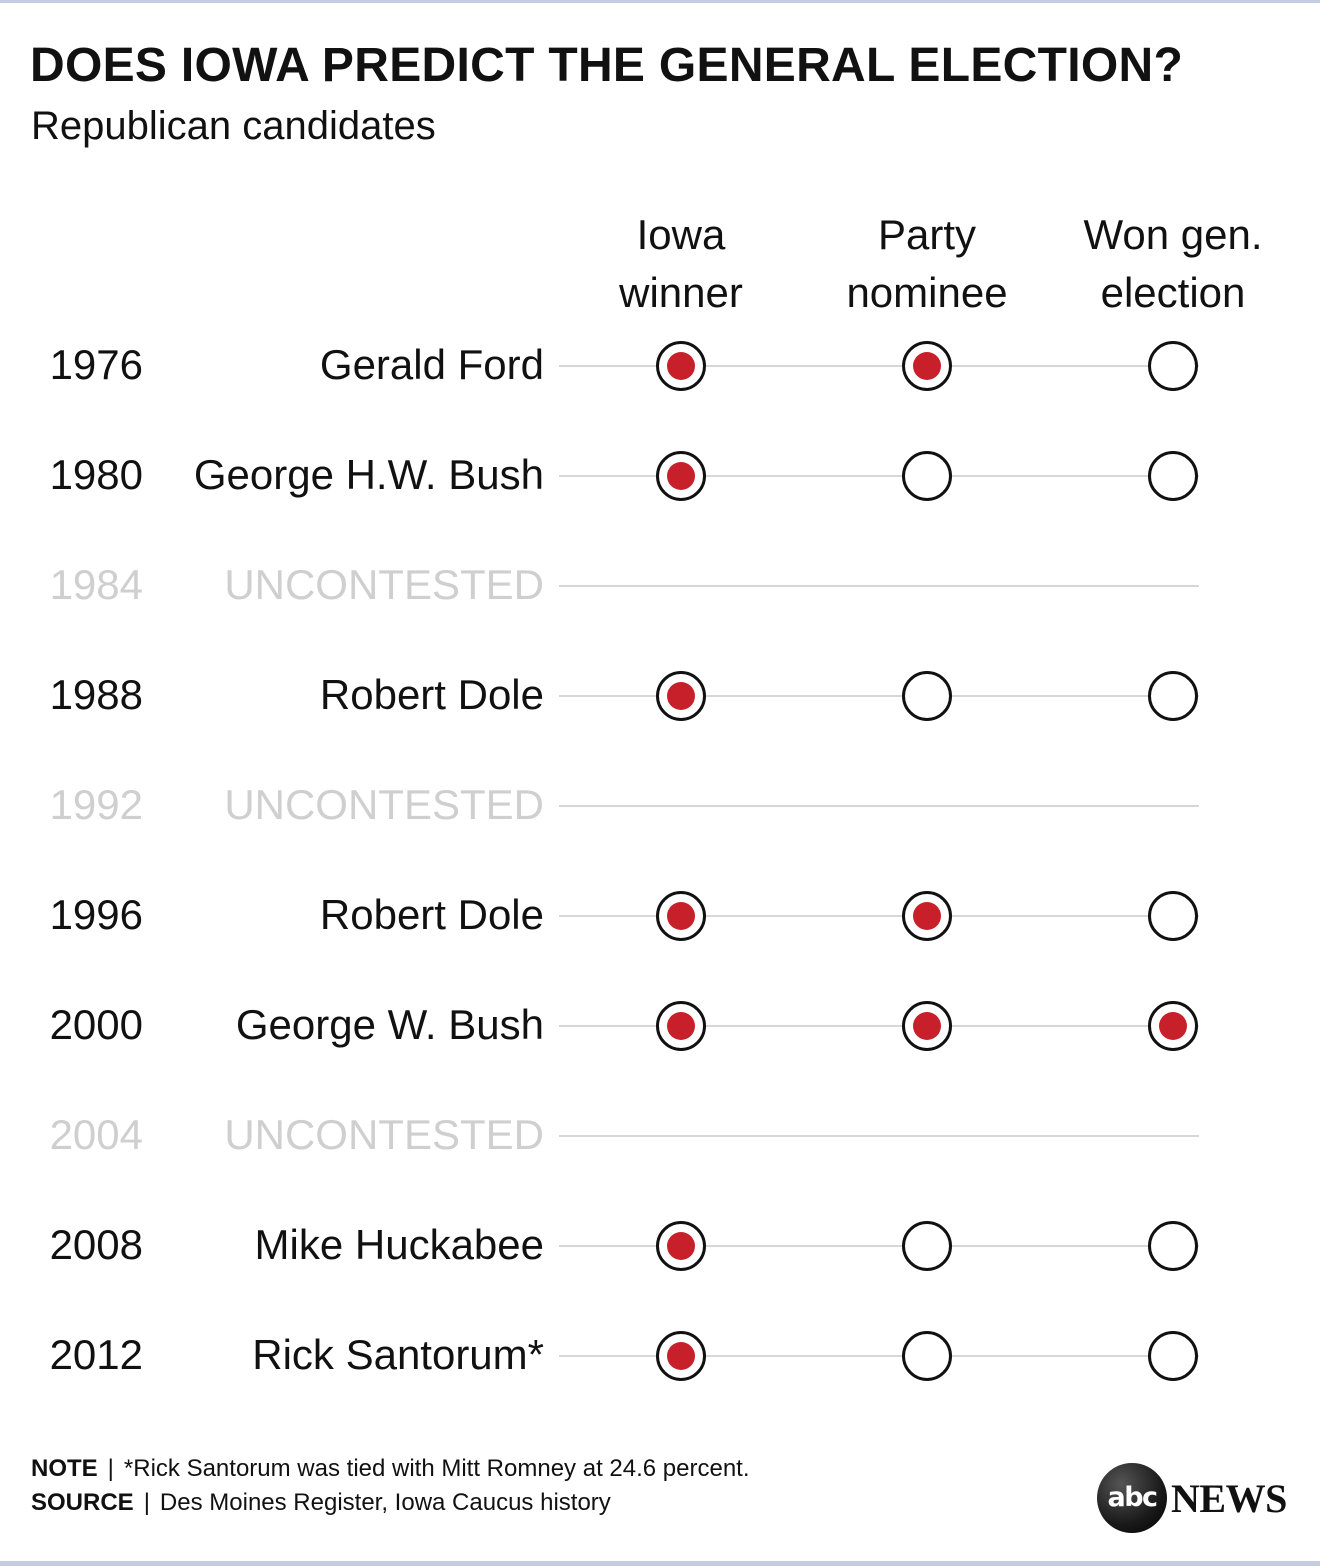  What do you see at coordinates (1173, 264) in the screenshot?
I see `column-header-won-general-election: Won gen. election` at bounding box center [1173, 264].